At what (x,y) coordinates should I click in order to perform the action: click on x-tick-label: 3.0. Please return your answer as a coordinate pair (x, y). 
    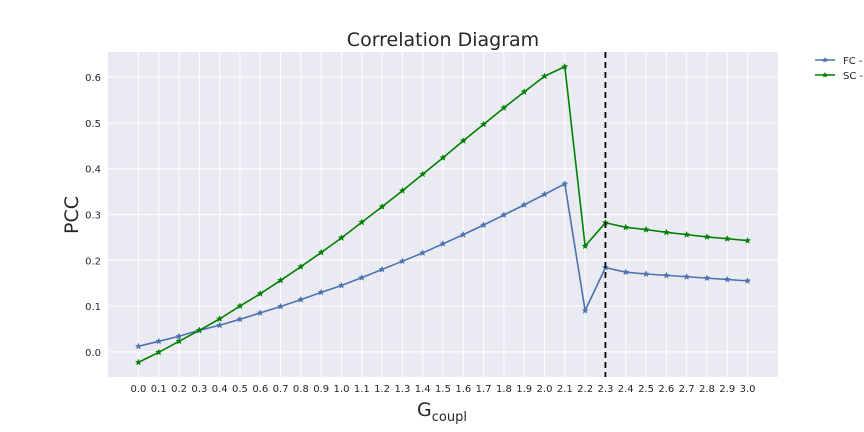
    Looking at the image, I should click on (748, 389).